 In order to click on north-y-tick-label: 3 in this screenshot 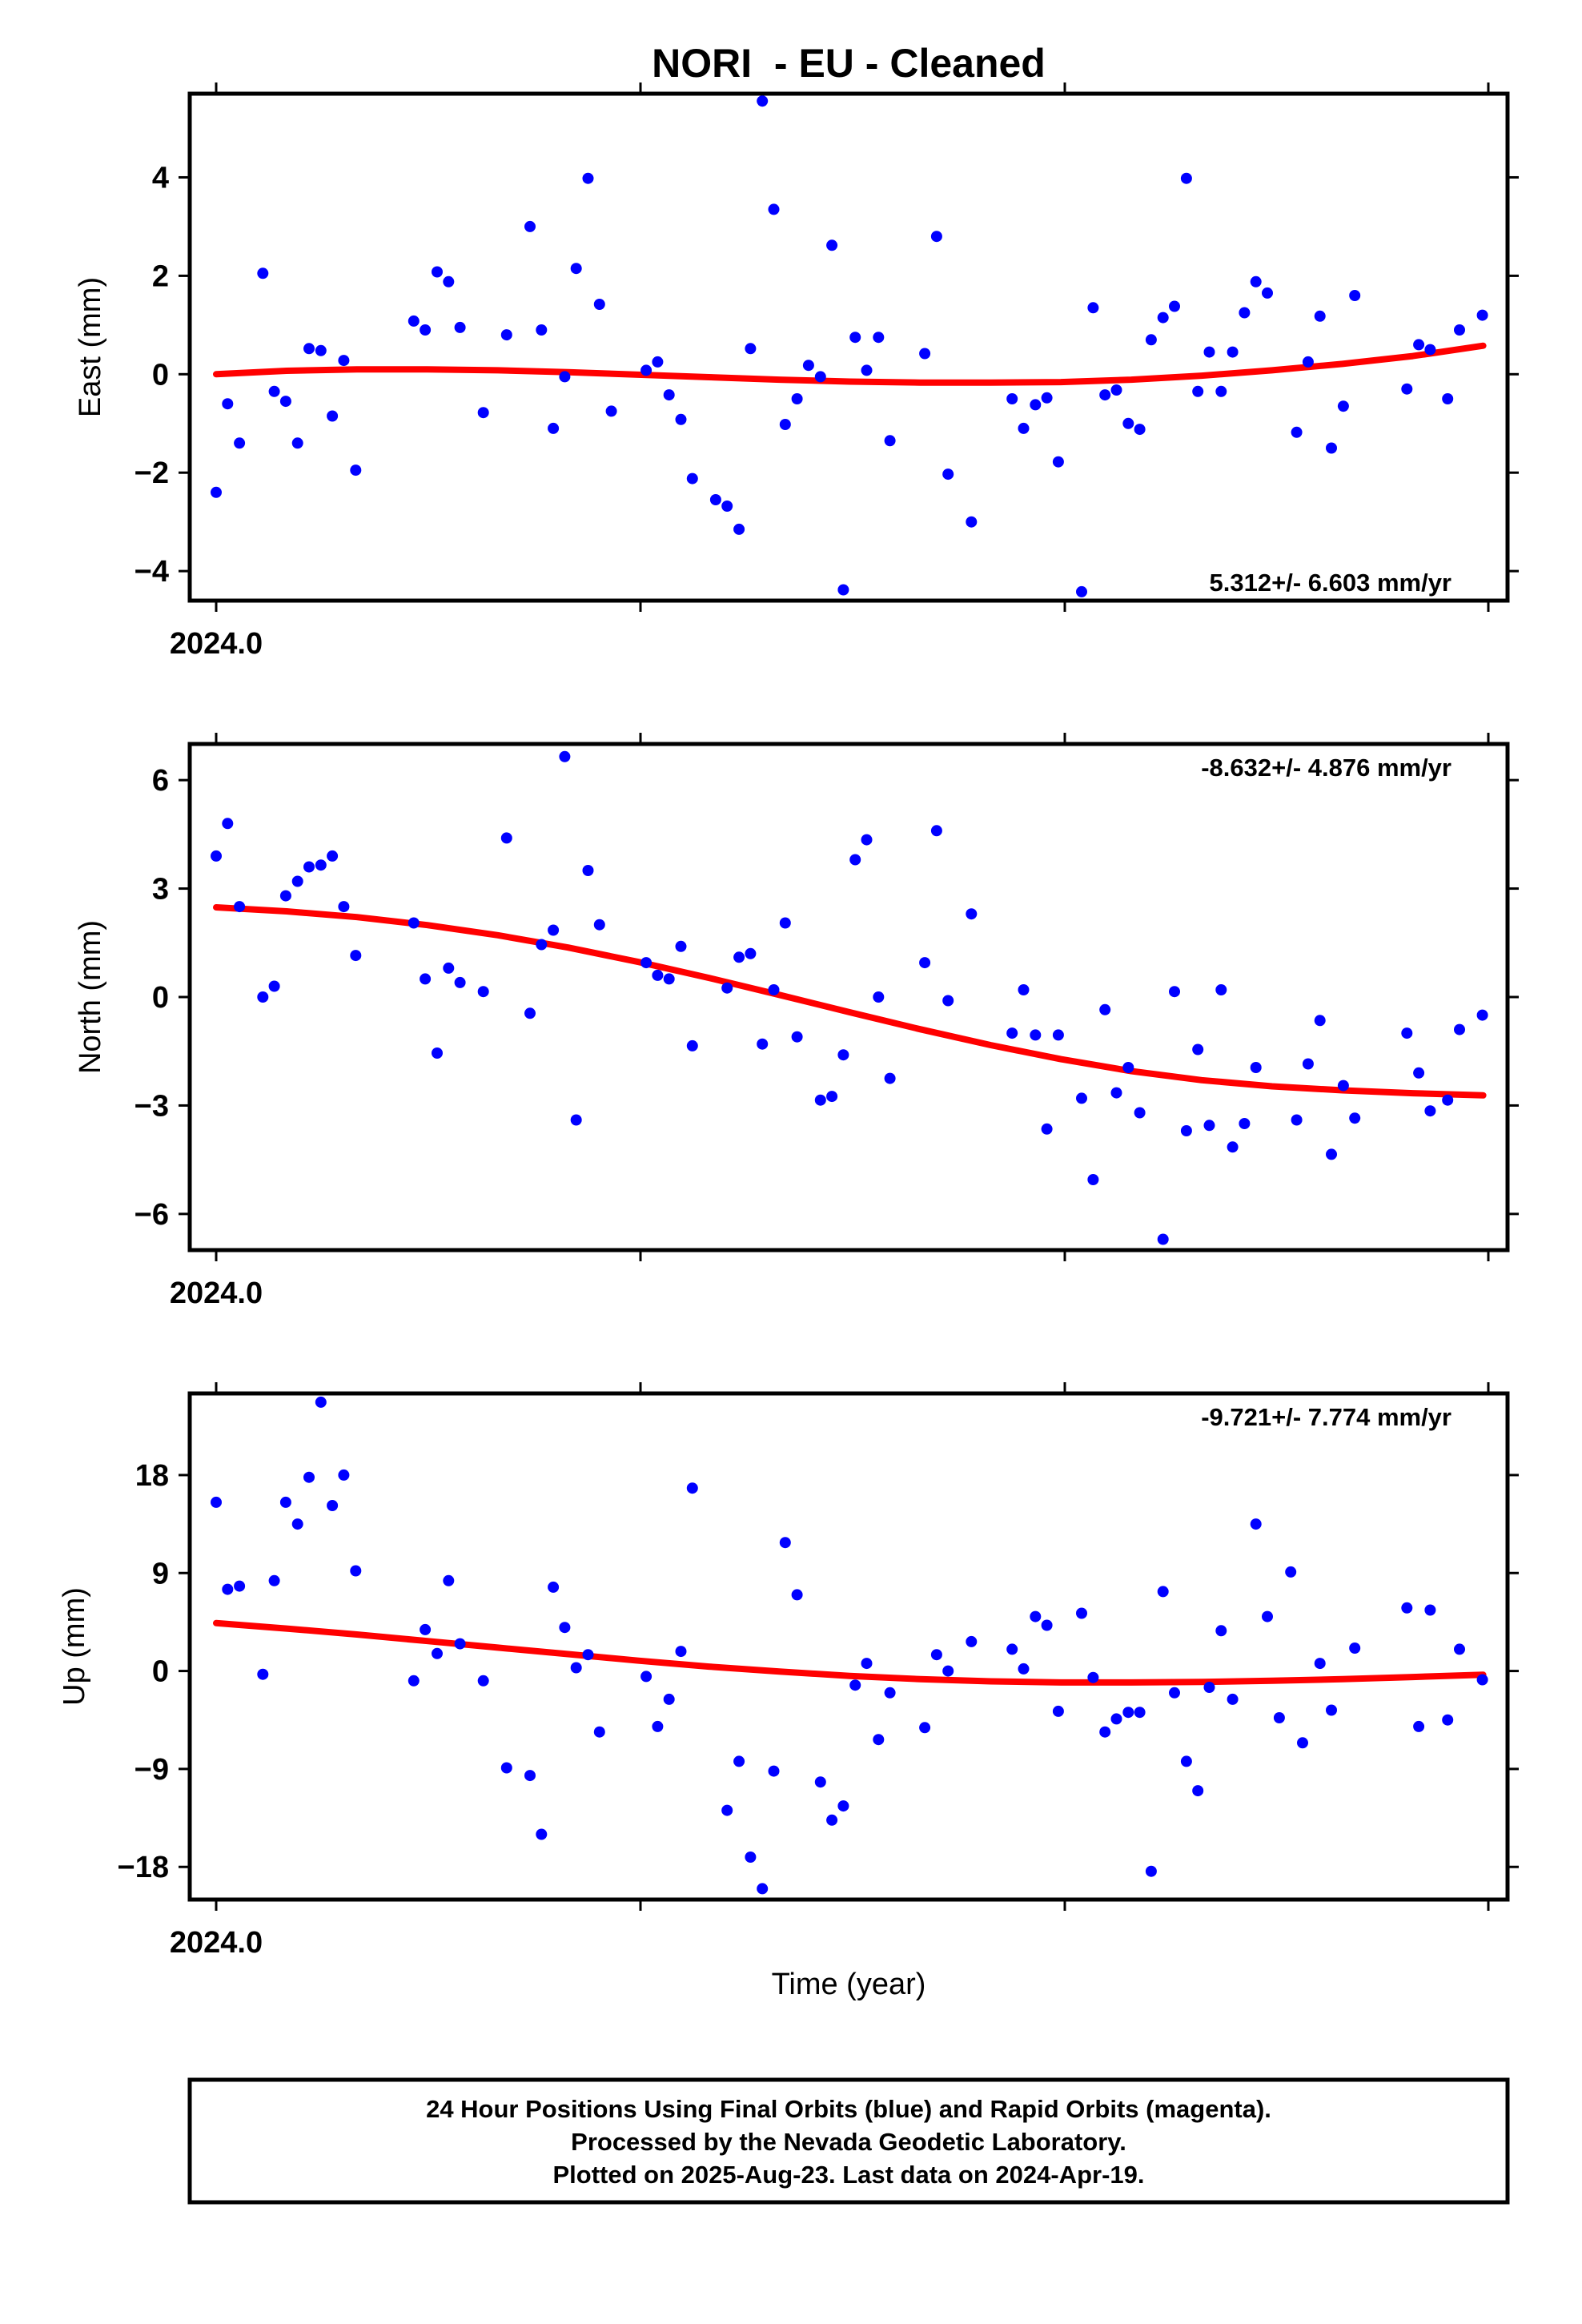, I will do `click(161, 890)`.